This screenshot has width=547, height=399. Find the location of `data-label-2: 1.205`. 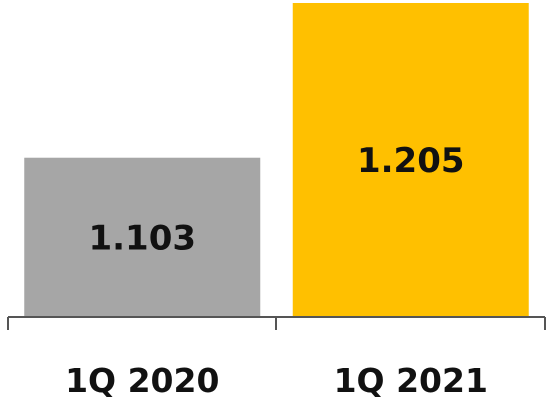

data-label-2: 1.205 is located at coordinates (411, 161).